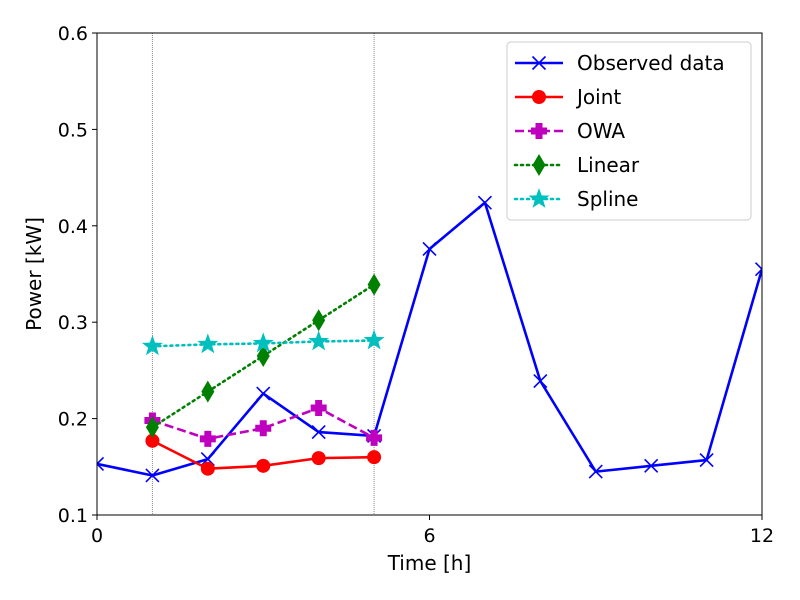  What do you see at coordinates (73, 227) in the screenshot?
I see `y-tick-label: 0.4` at bounding box center [73, 227].